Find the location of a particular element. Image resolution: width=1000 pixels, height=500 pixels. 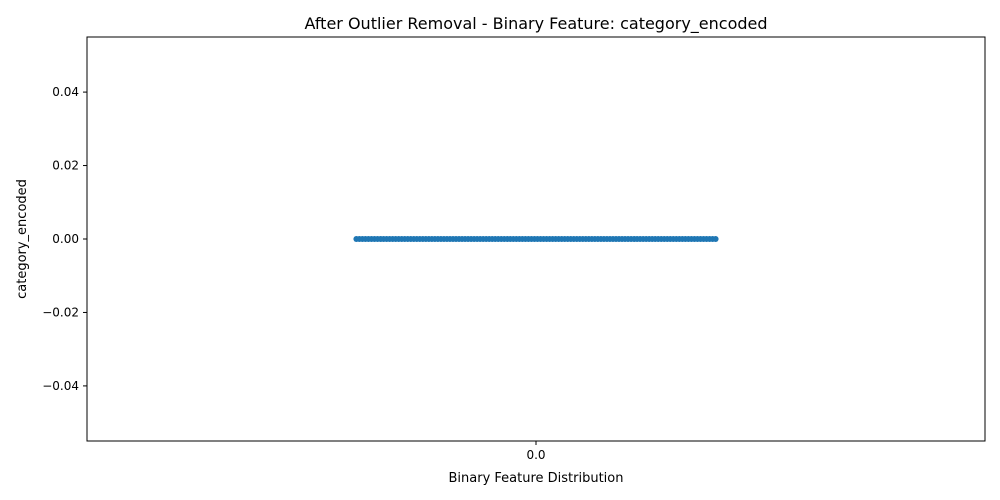

data-point is located at coordinates (715, 239).